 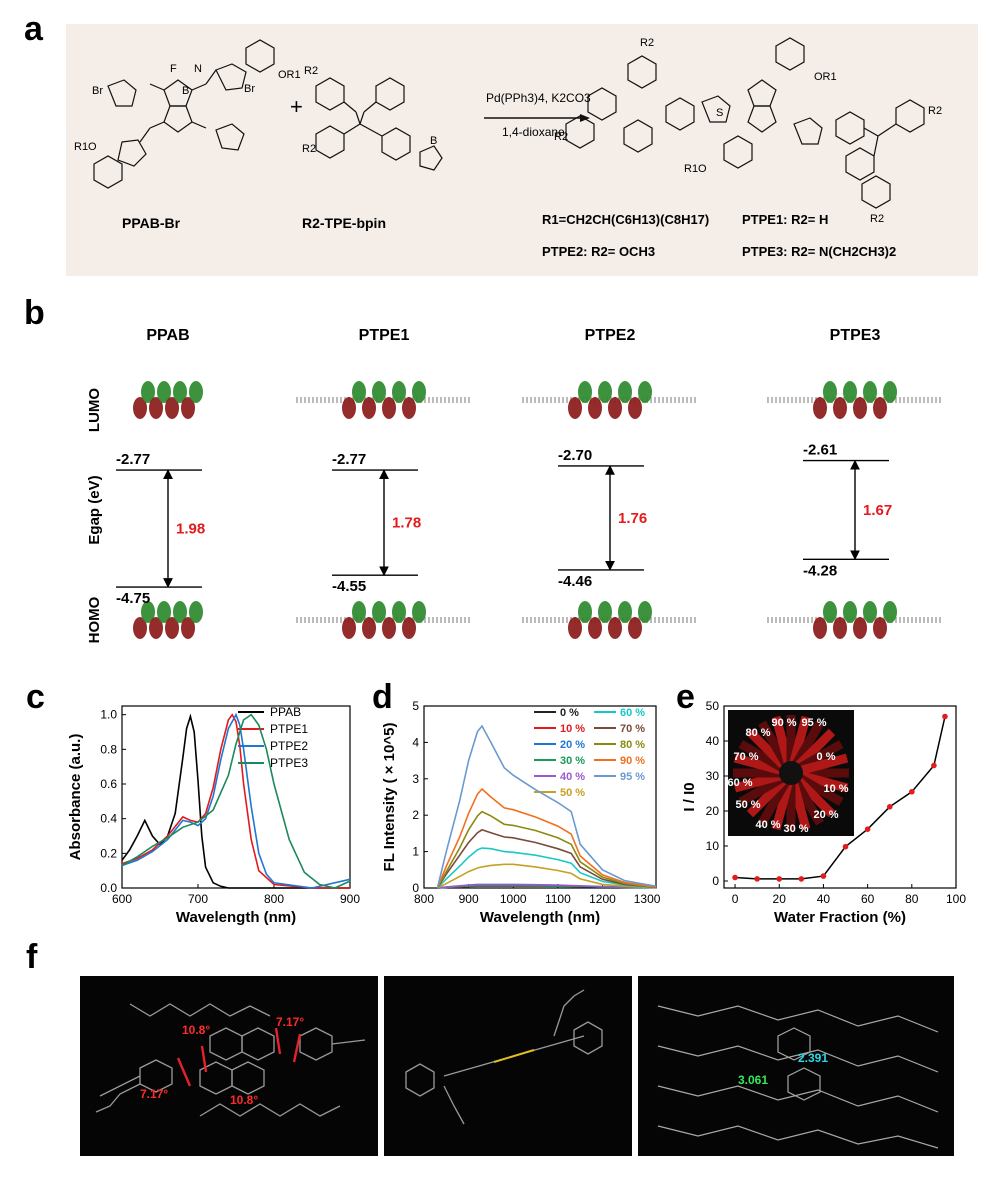 What do you see at coordinates (34, 313) in the screenshot?
I see `panel-label-b: b` at bounding box center [34, 313].